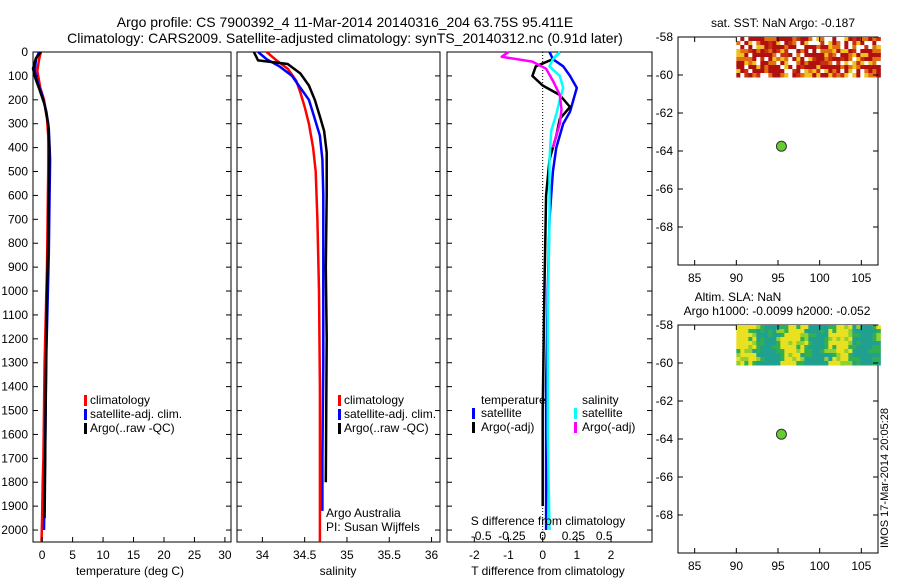 The image size is (900, 580). I want to click on x-tick-label: 10, so click(103, 555).